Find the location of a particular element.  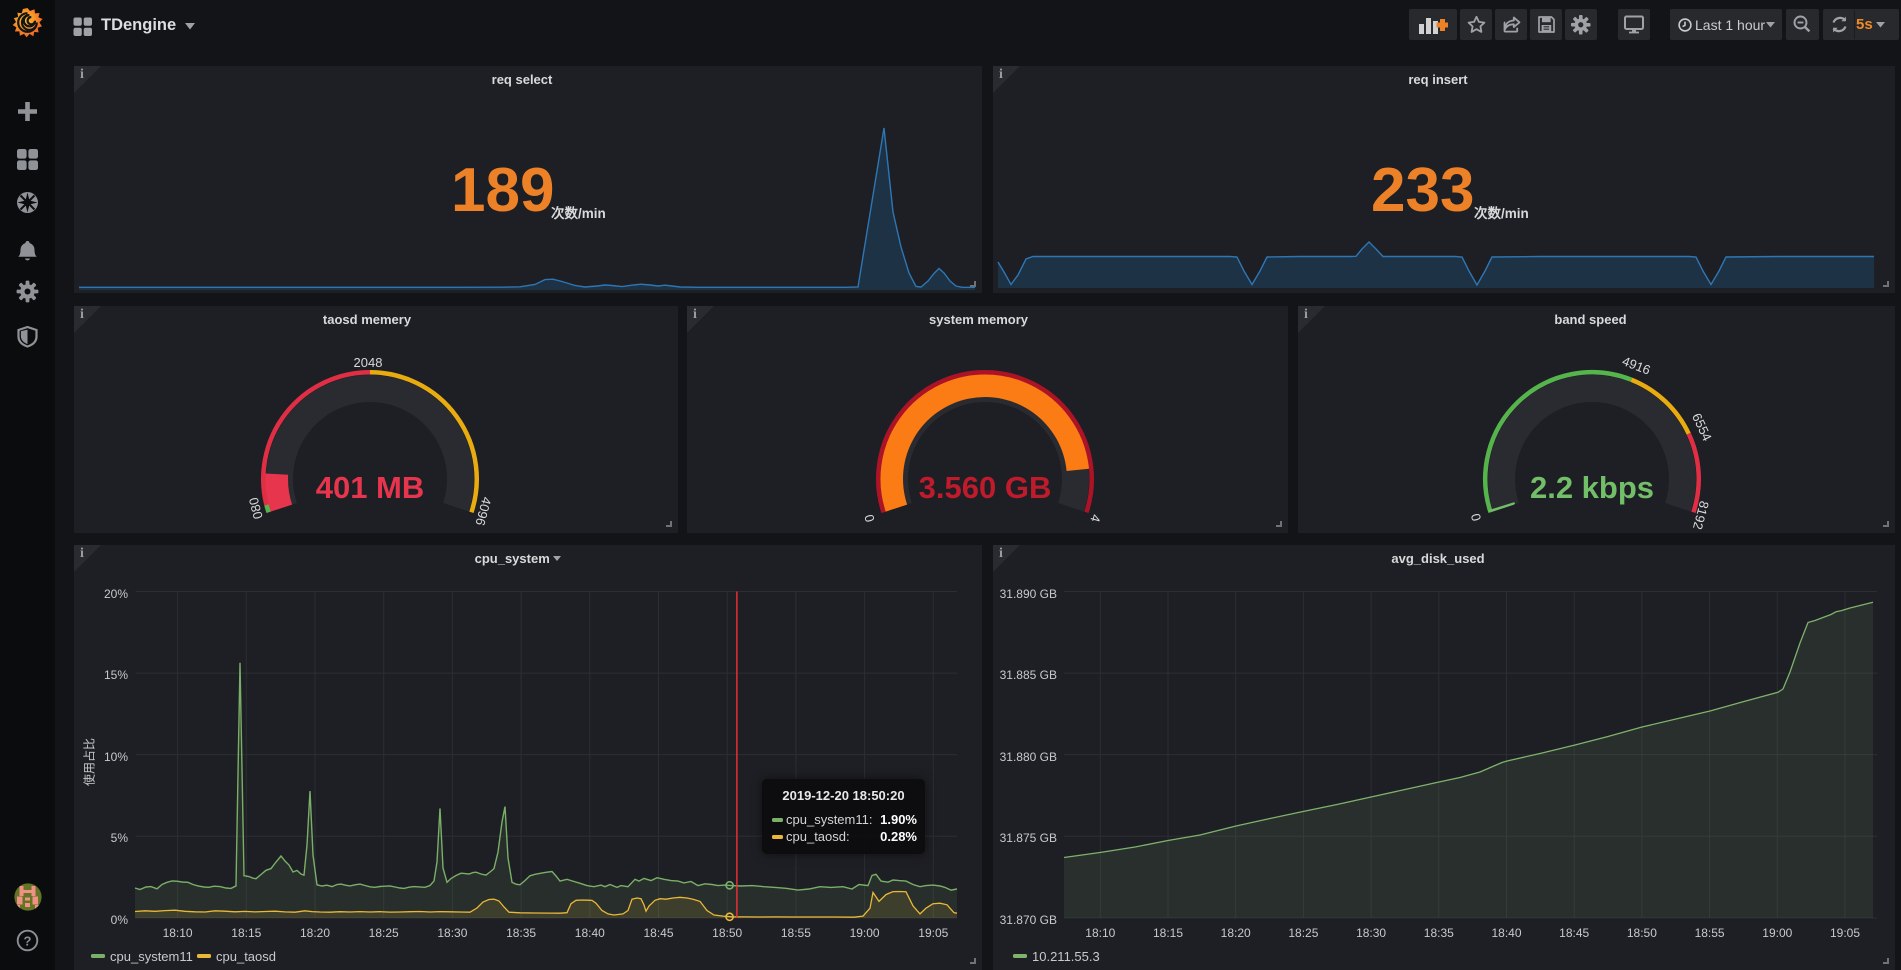

svg-text: 2048 is located at coordinates (368, 362).